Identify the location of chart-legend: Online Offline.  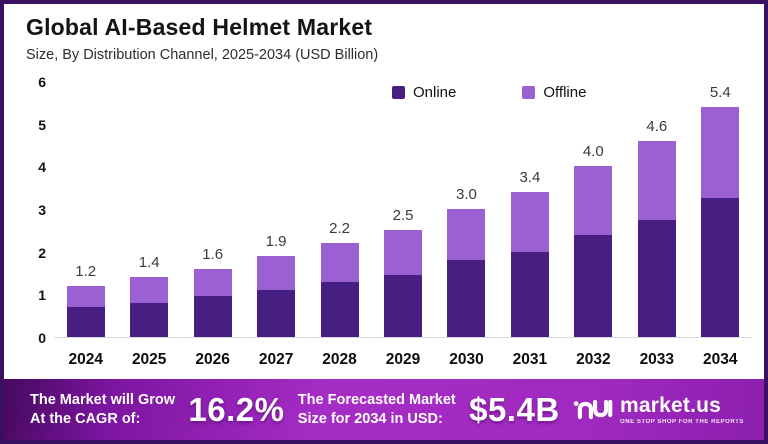
(489, 92).